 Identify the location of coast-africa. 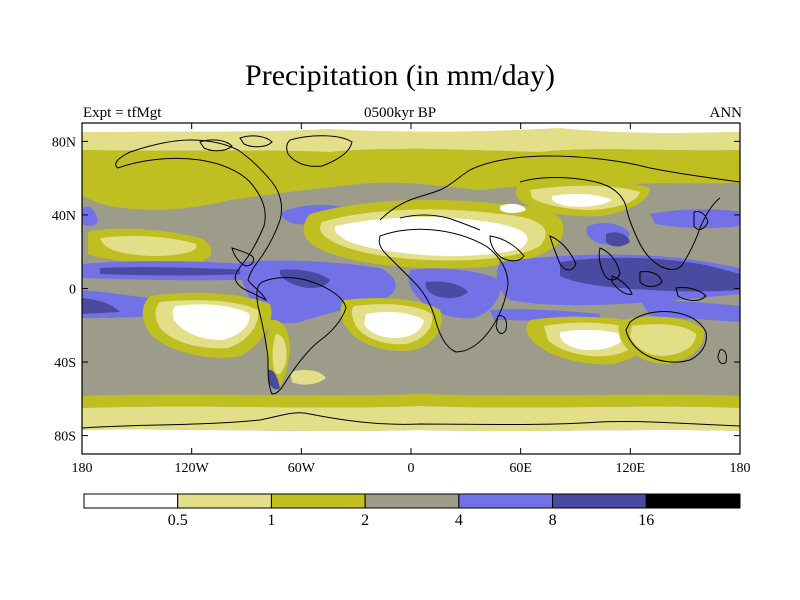
(443, 290).